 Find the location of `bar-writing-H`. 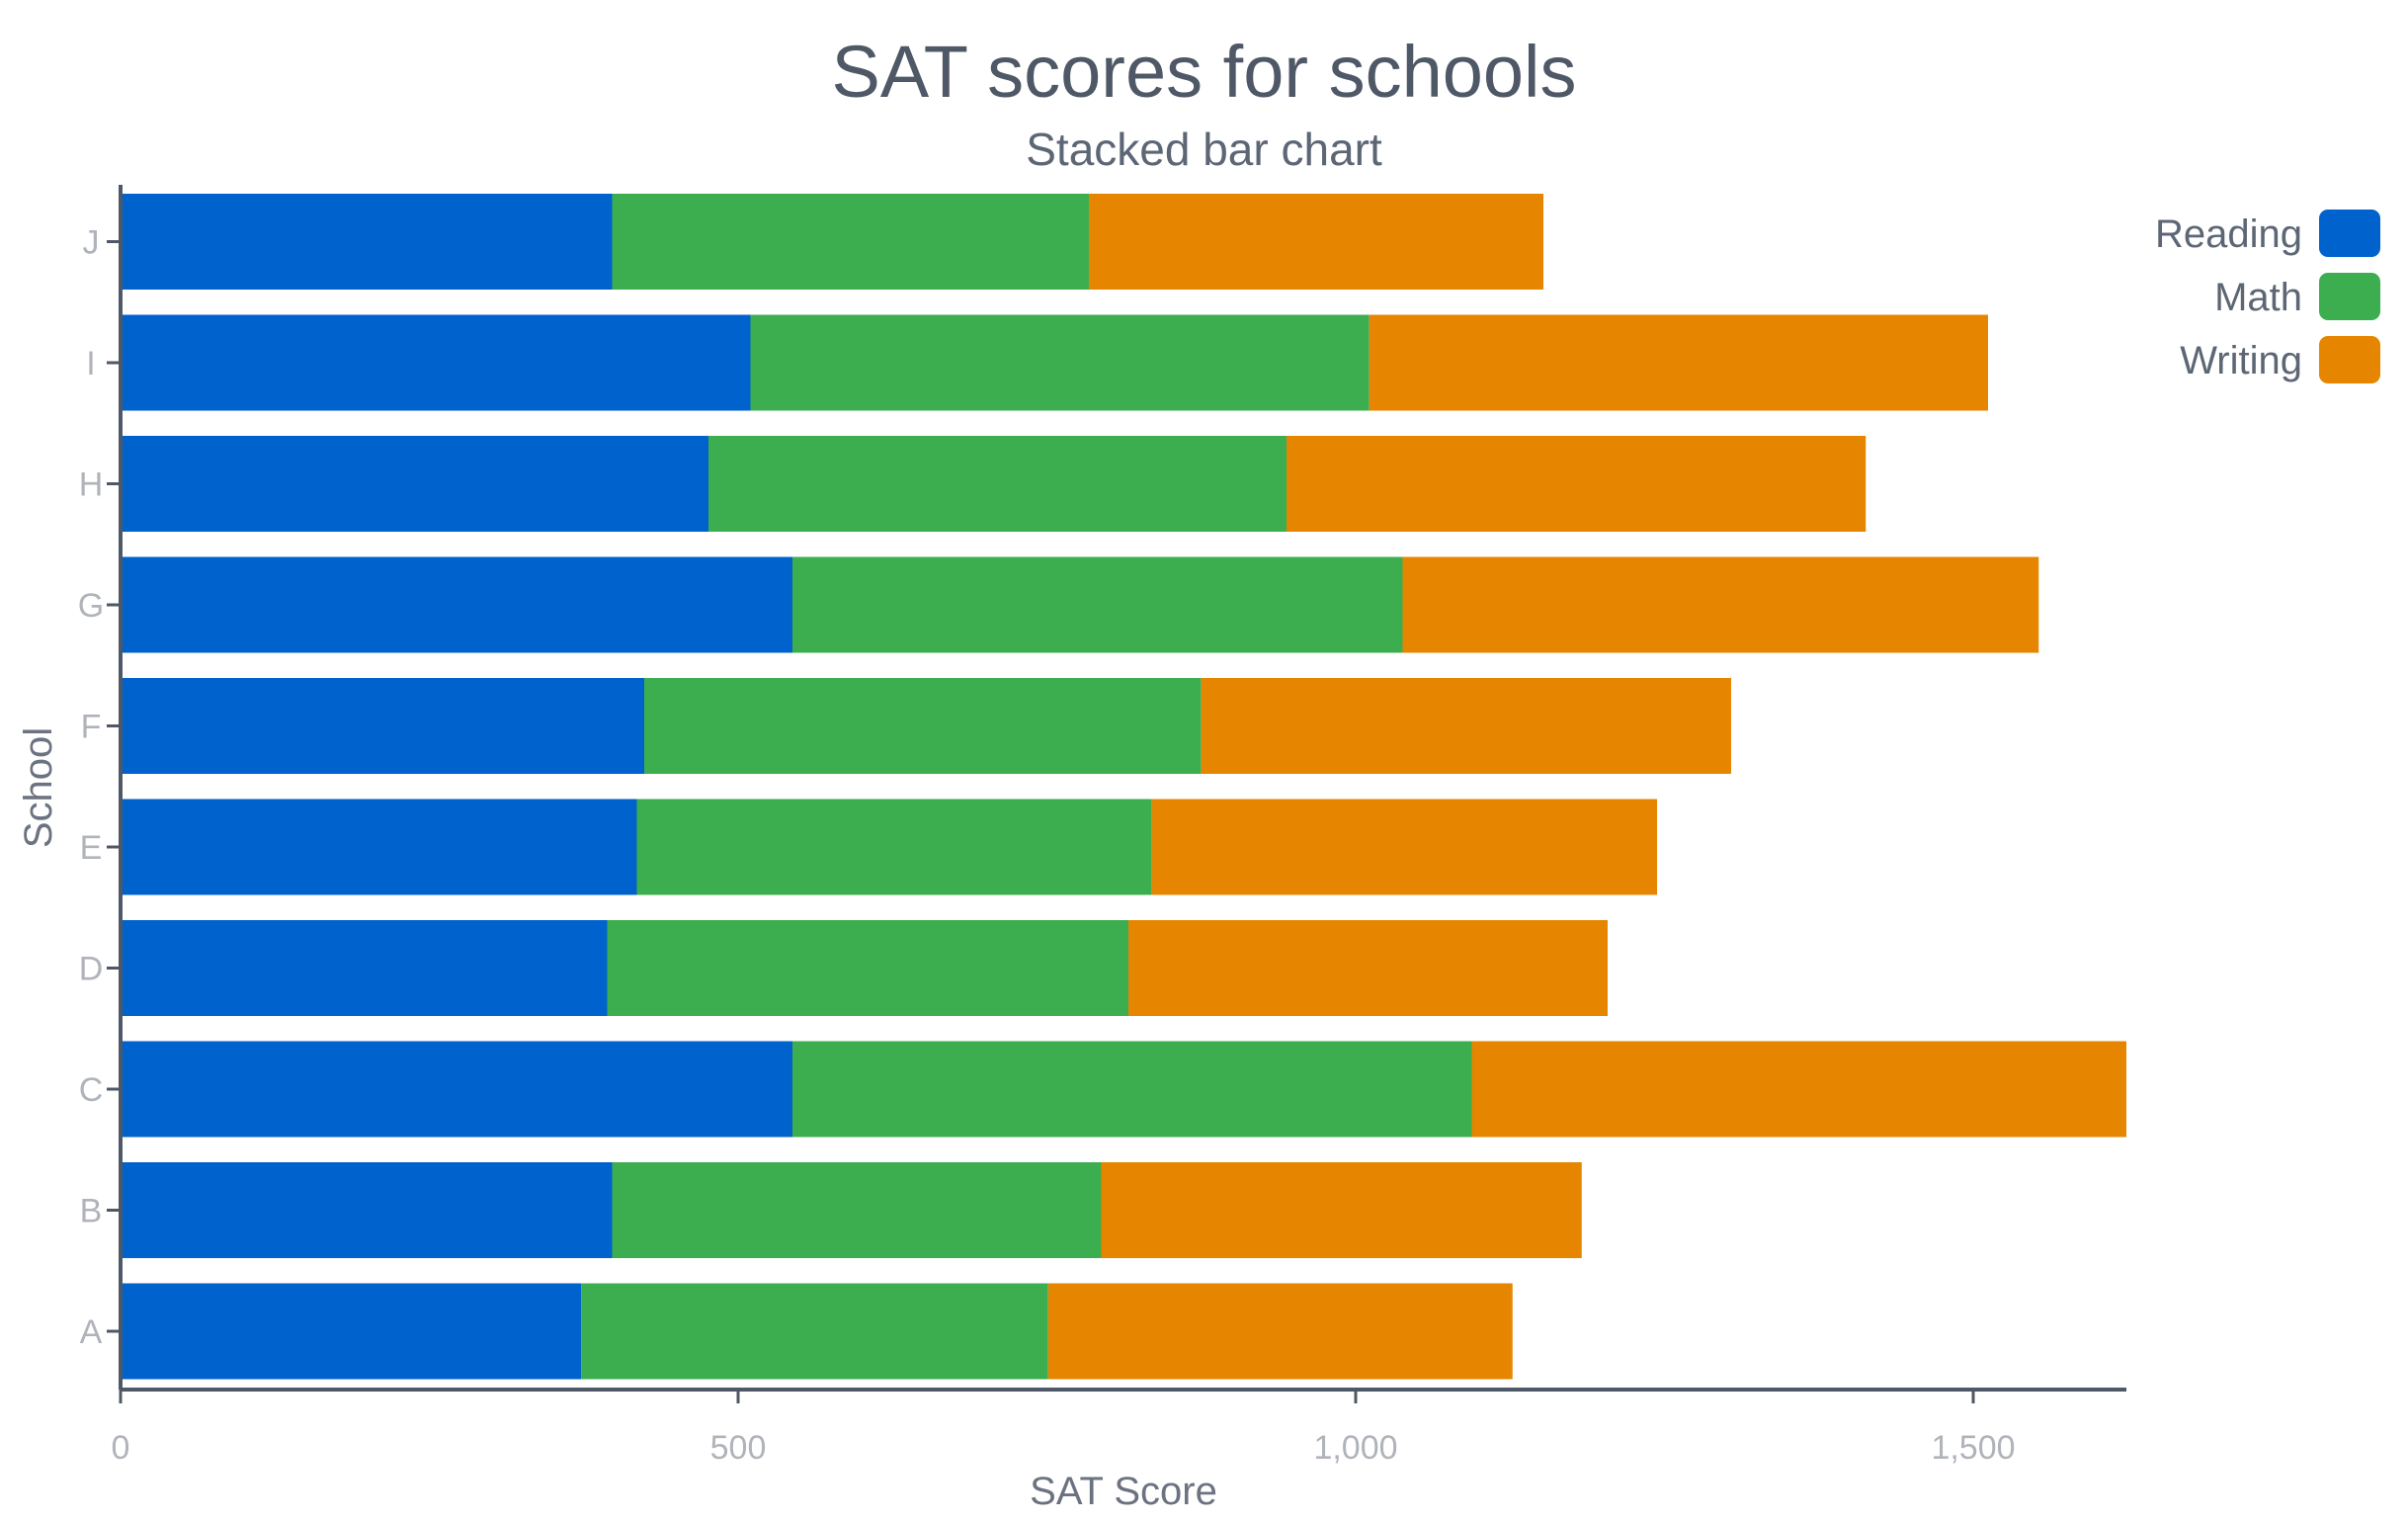

bar-writing-H is located at coordinates (1577, 484).